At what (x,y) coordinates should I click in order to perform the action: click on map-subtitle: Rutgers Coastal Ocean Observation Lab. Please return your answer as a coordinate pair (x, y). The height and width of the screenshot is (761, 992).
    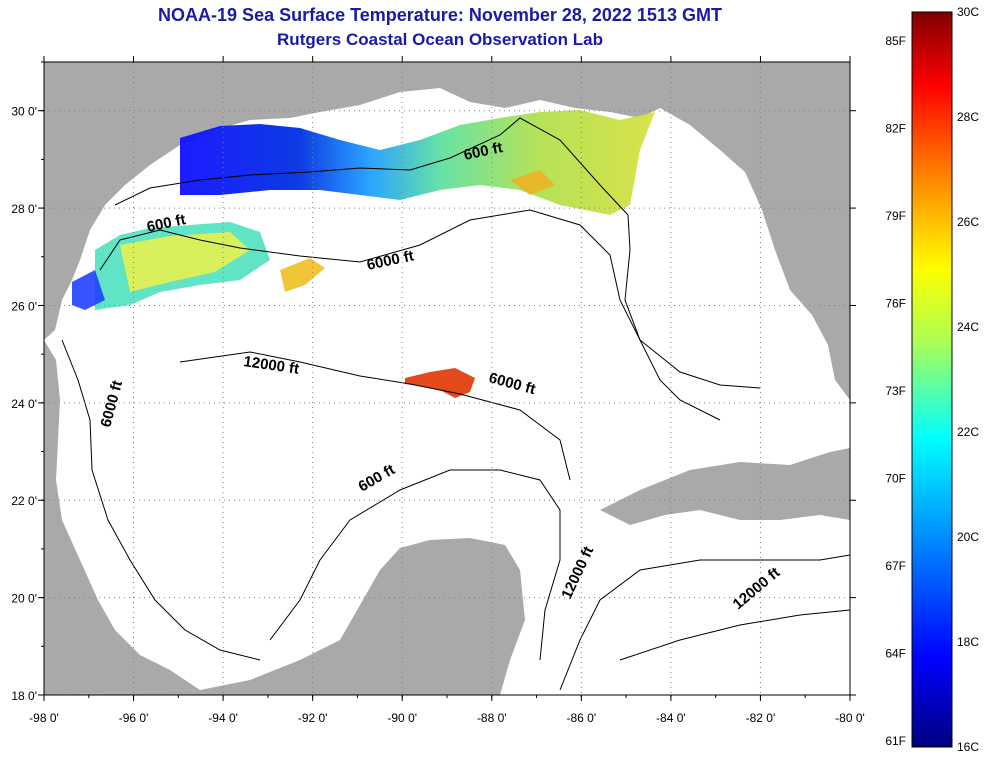
    Looking at the image, I should click on (440, 39).